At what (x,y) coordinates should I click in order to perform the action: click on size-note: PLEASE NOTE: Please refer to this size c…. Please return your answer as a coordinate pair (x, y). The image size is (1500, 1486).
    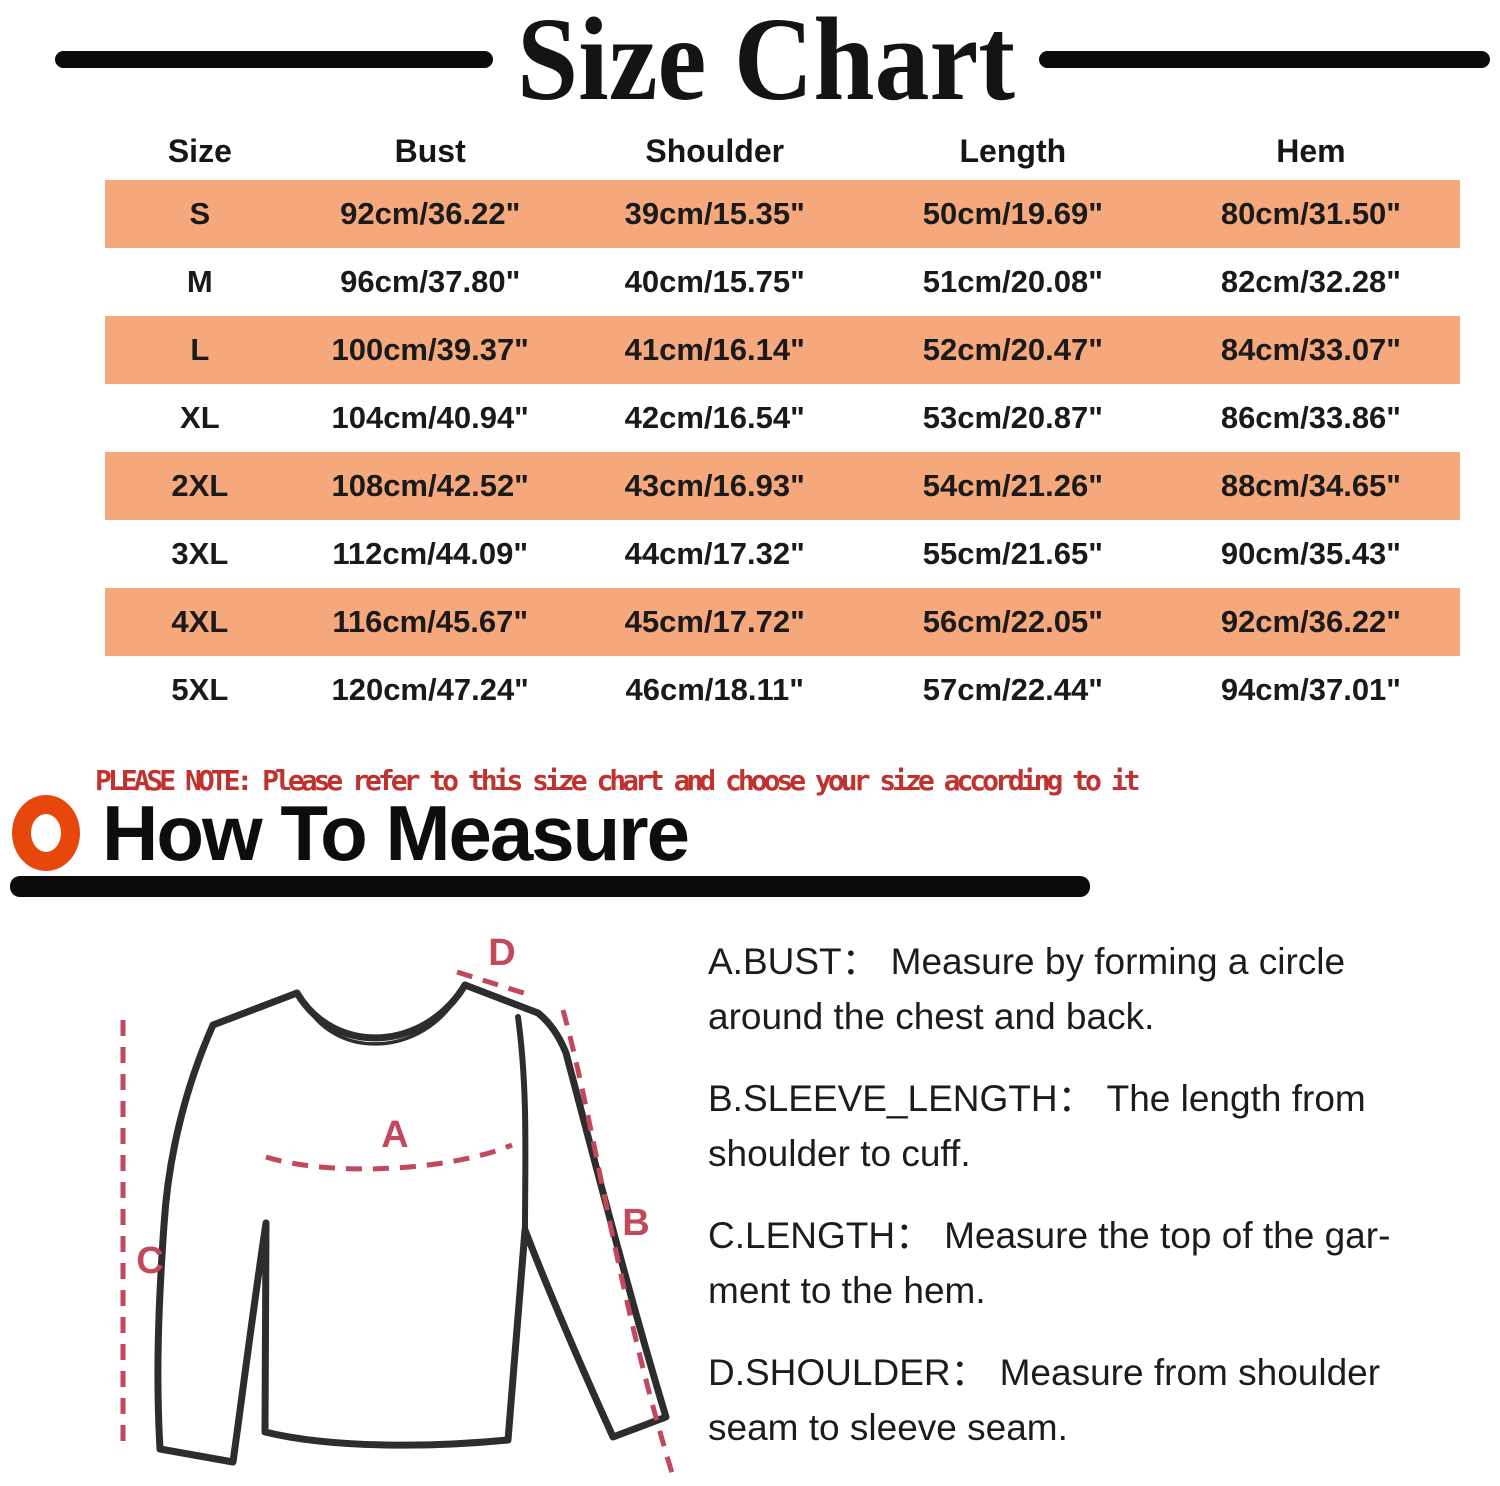
    Looking at the image, I should click on (617, 780).